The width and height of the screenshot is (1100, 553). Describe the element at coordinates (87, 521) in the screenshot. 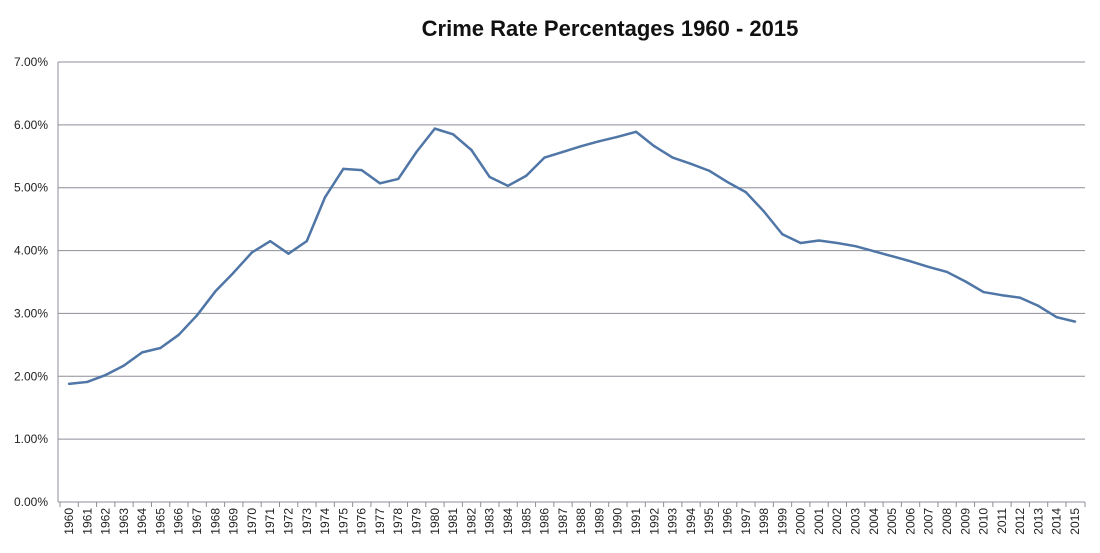

I see `x-tick-label: 1961` at that location.